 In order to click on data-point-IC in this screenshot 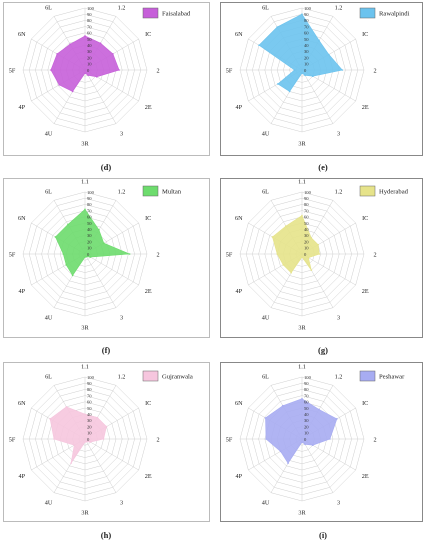, I will do `click(103, 243)`.